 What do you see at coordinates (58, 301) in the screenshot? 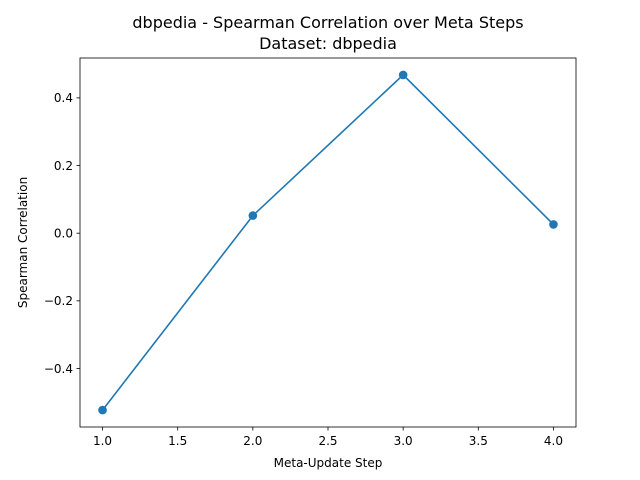
I see `y-tick-label: −0.2` at bounding box center [58, 301].